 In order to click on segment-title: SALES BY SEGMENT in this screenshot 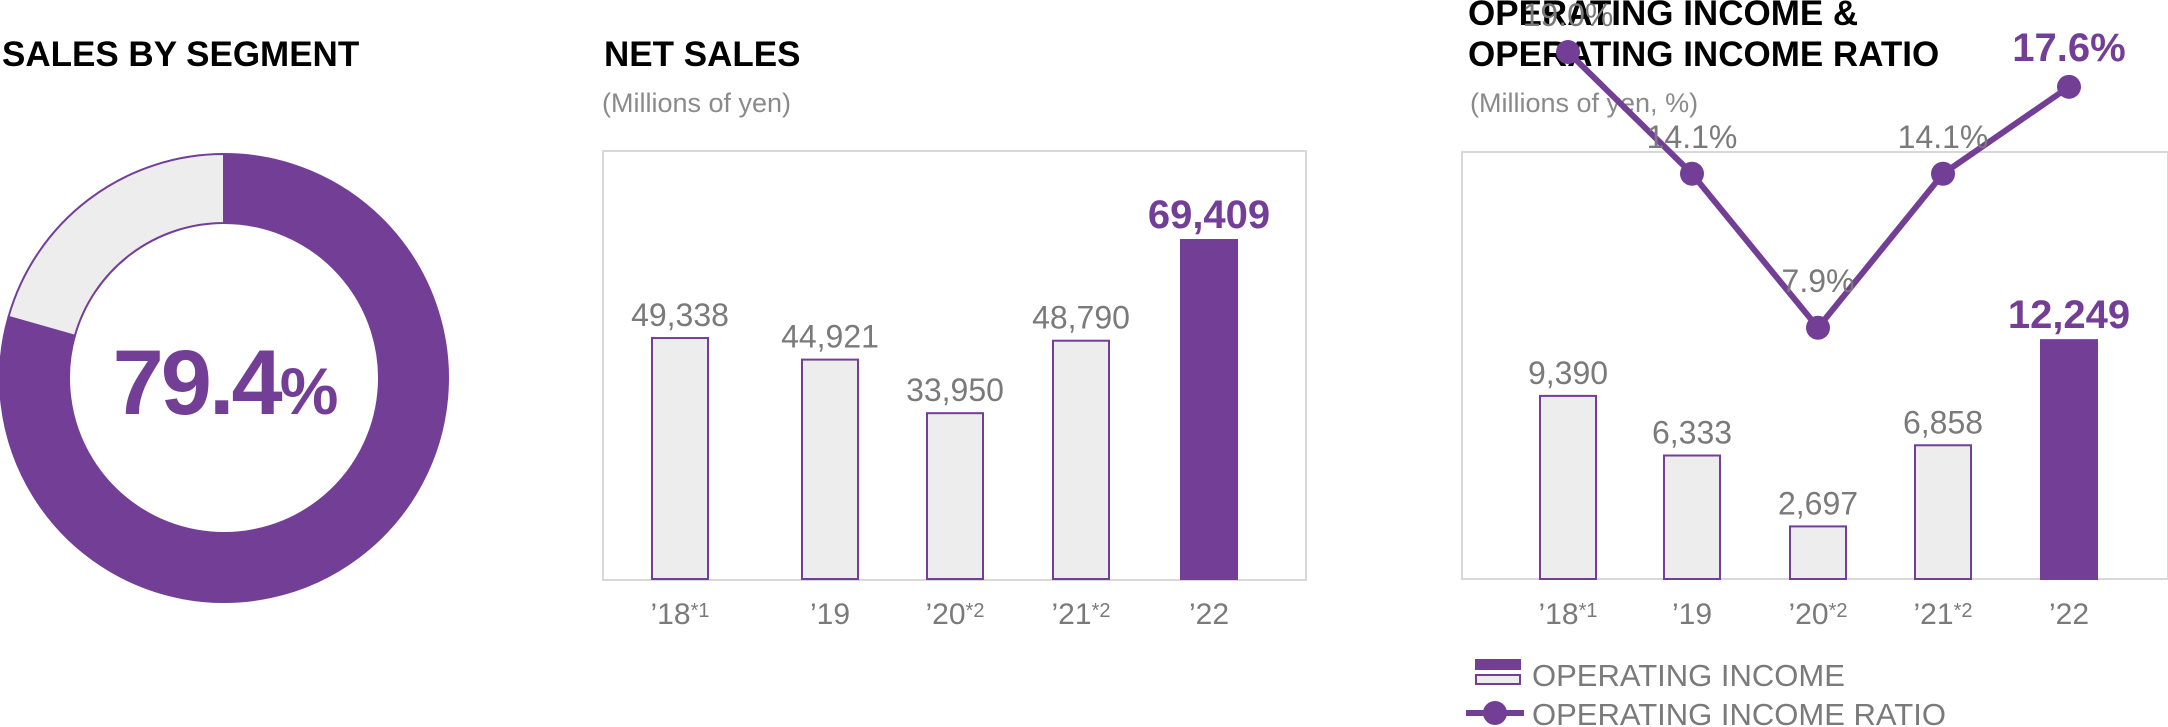, I will do `click(181, 54)`.